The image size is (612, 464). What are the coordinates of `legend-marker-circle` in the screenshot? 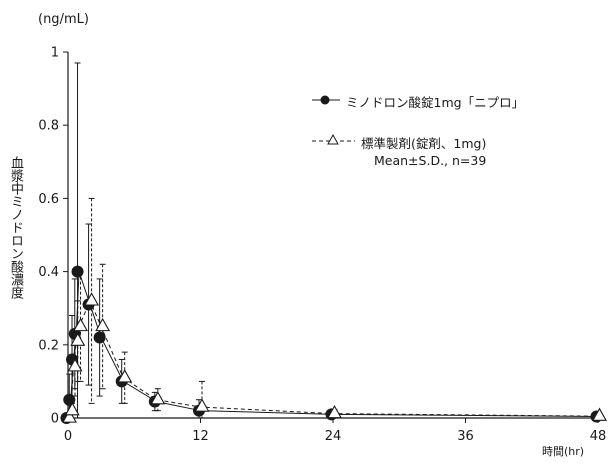 It's located at (325, 100).